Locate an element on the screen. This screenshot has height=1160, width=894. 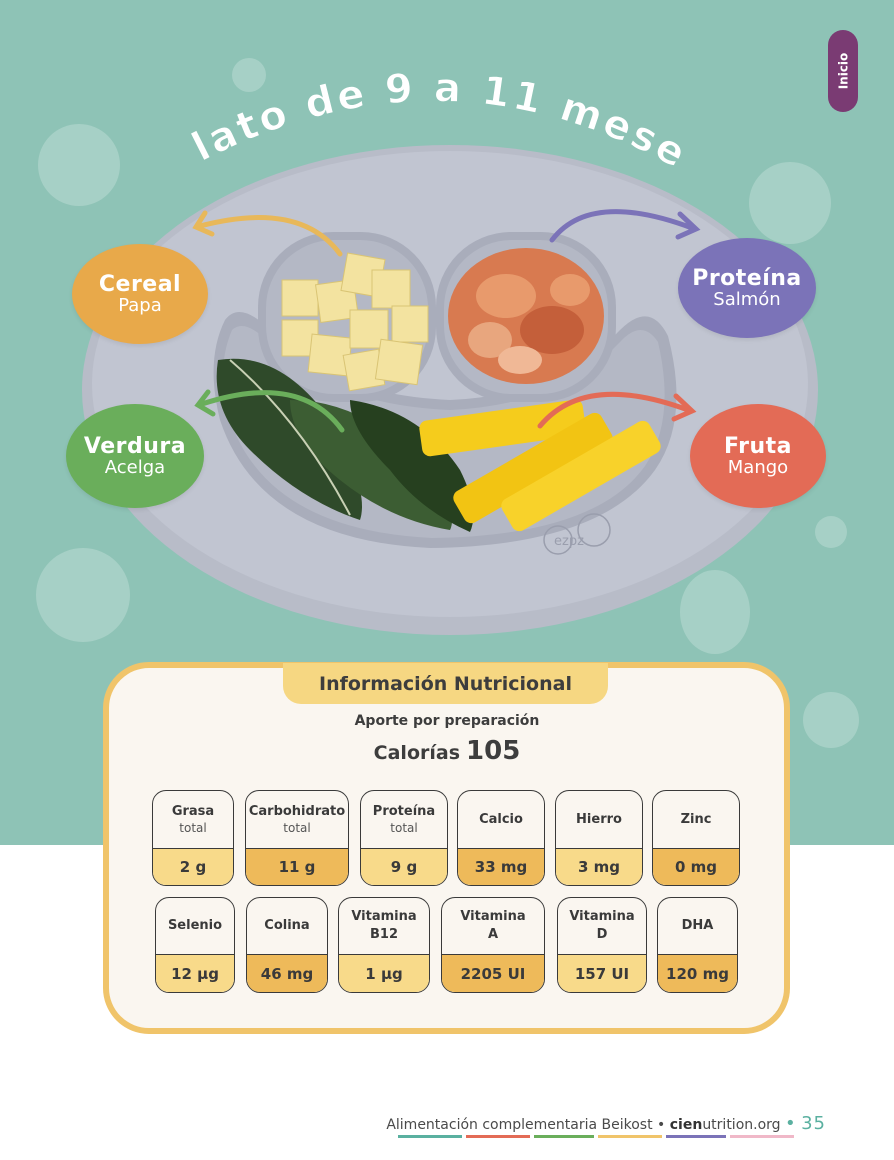
footer-brand-bold: cien is located at coordinates (686, 1125).